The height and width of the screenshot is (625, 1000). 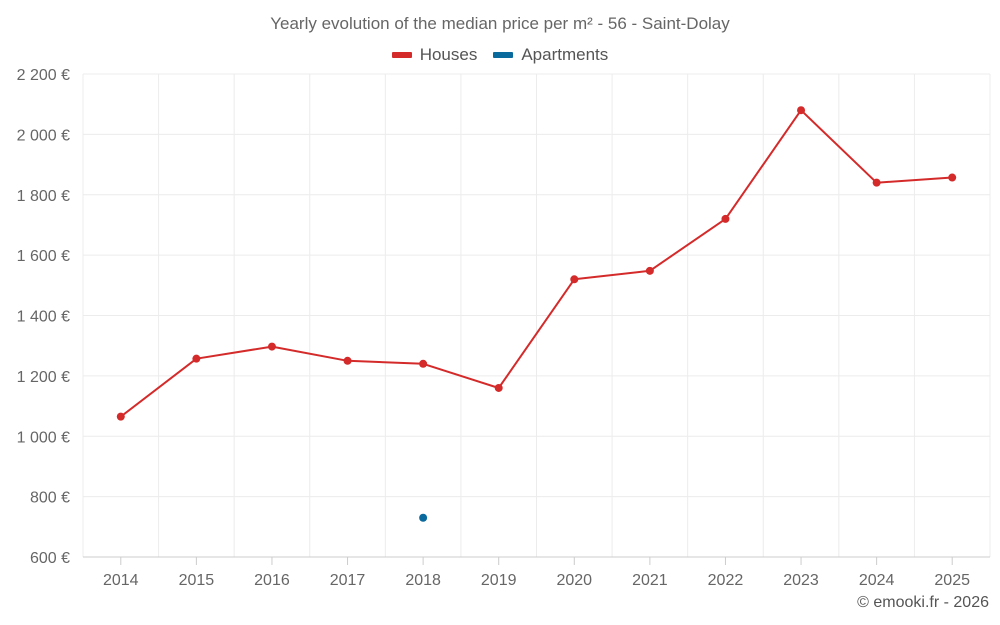 What do you see at coordinates (650, 580) in the screenshot?
I see `x-tick-label: 2021` at bounding box center [650, 580].